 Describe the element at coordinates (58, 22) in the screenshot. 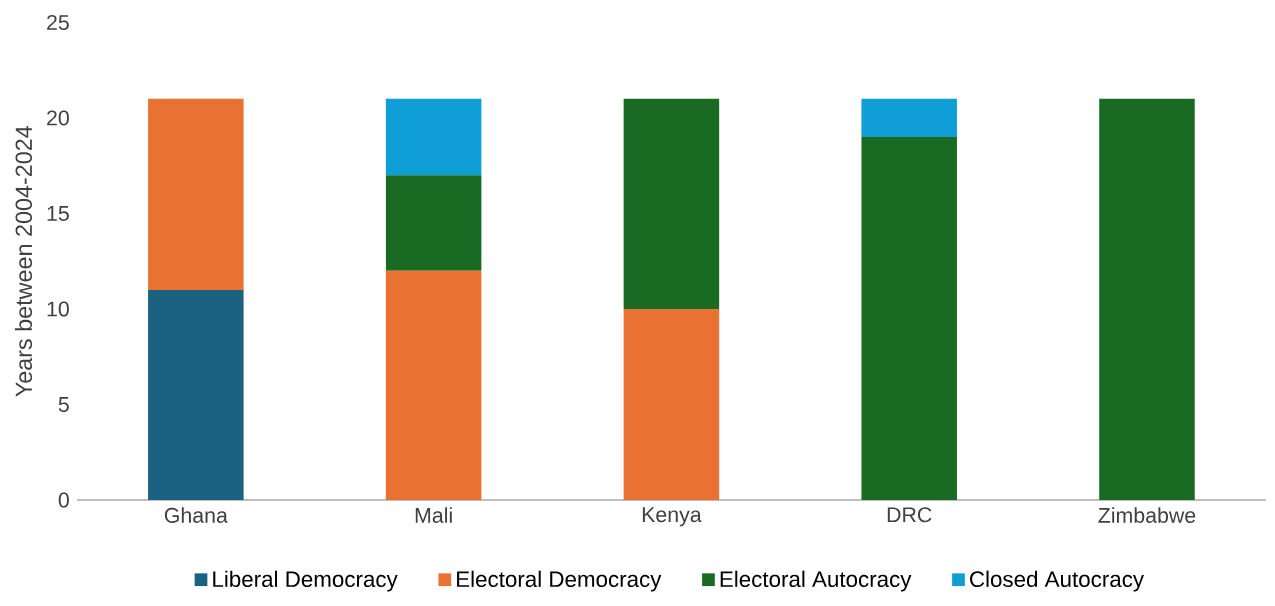

I see `y-tick-label: 25` at that location.